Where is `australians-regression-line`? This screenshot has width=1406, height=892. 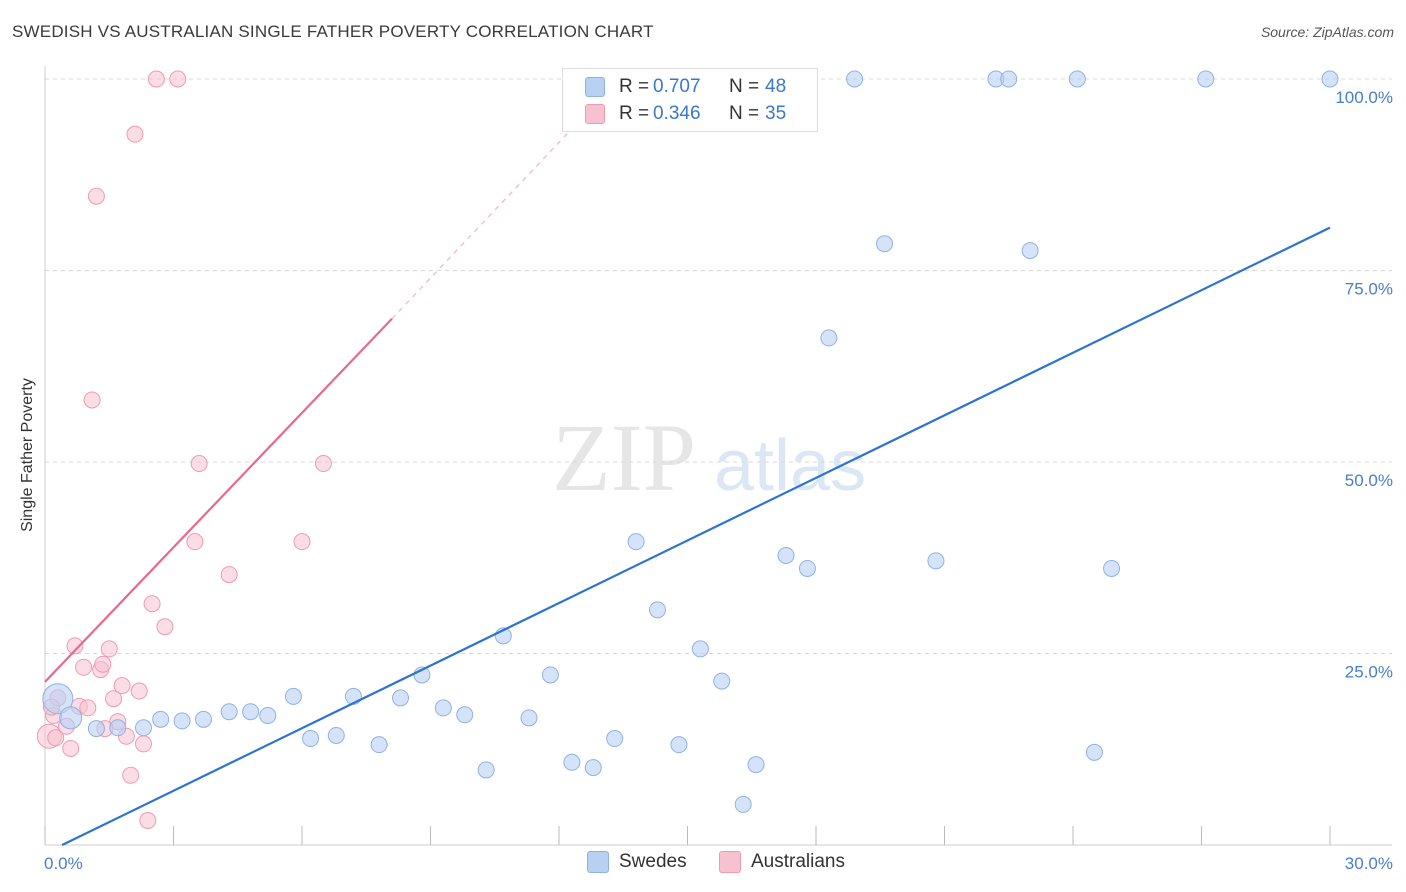 australians-regression-line is located at coordinates (218, 500).